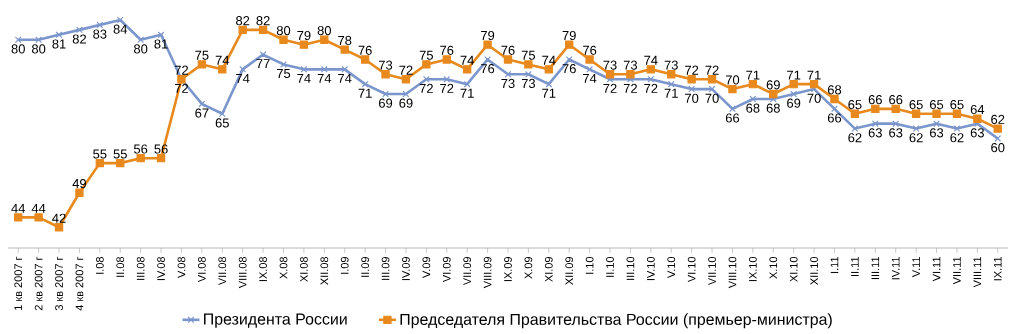 The image size is (1024, 334). What do you see at coordinates (38, 208) in the screenshot?
I see `data-label: 44` at bounding box center [38, 208].